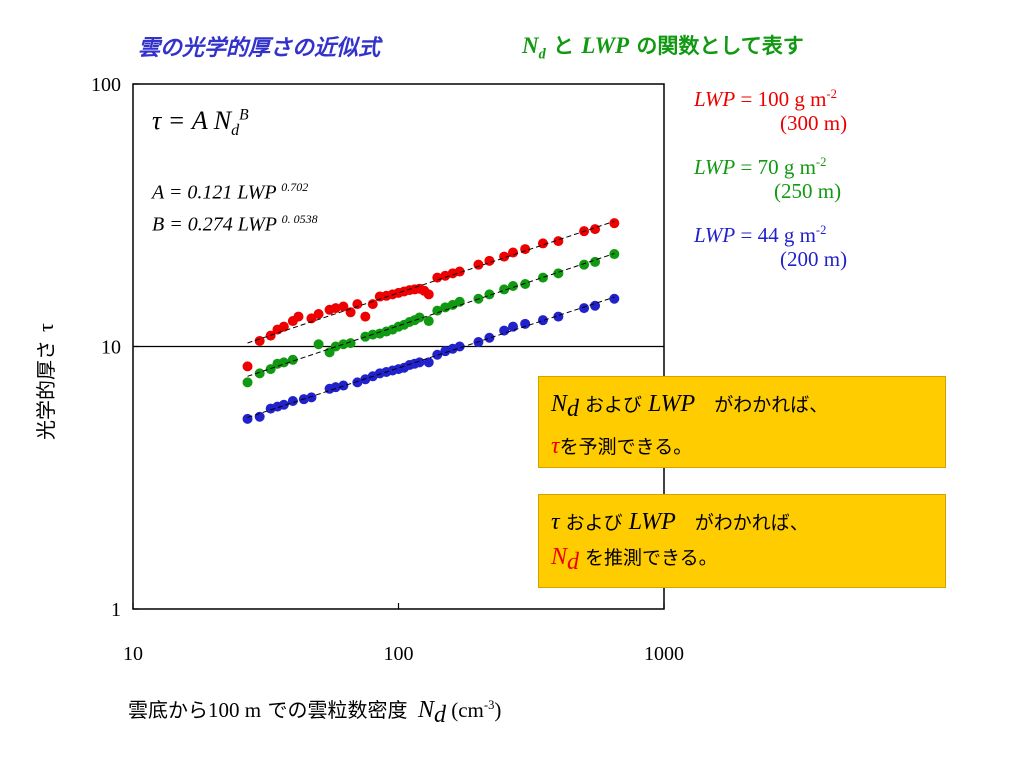 The width and height of the screenshot is (1024, 768). I want to click on title-lwp: LWP, so click(605, 45).